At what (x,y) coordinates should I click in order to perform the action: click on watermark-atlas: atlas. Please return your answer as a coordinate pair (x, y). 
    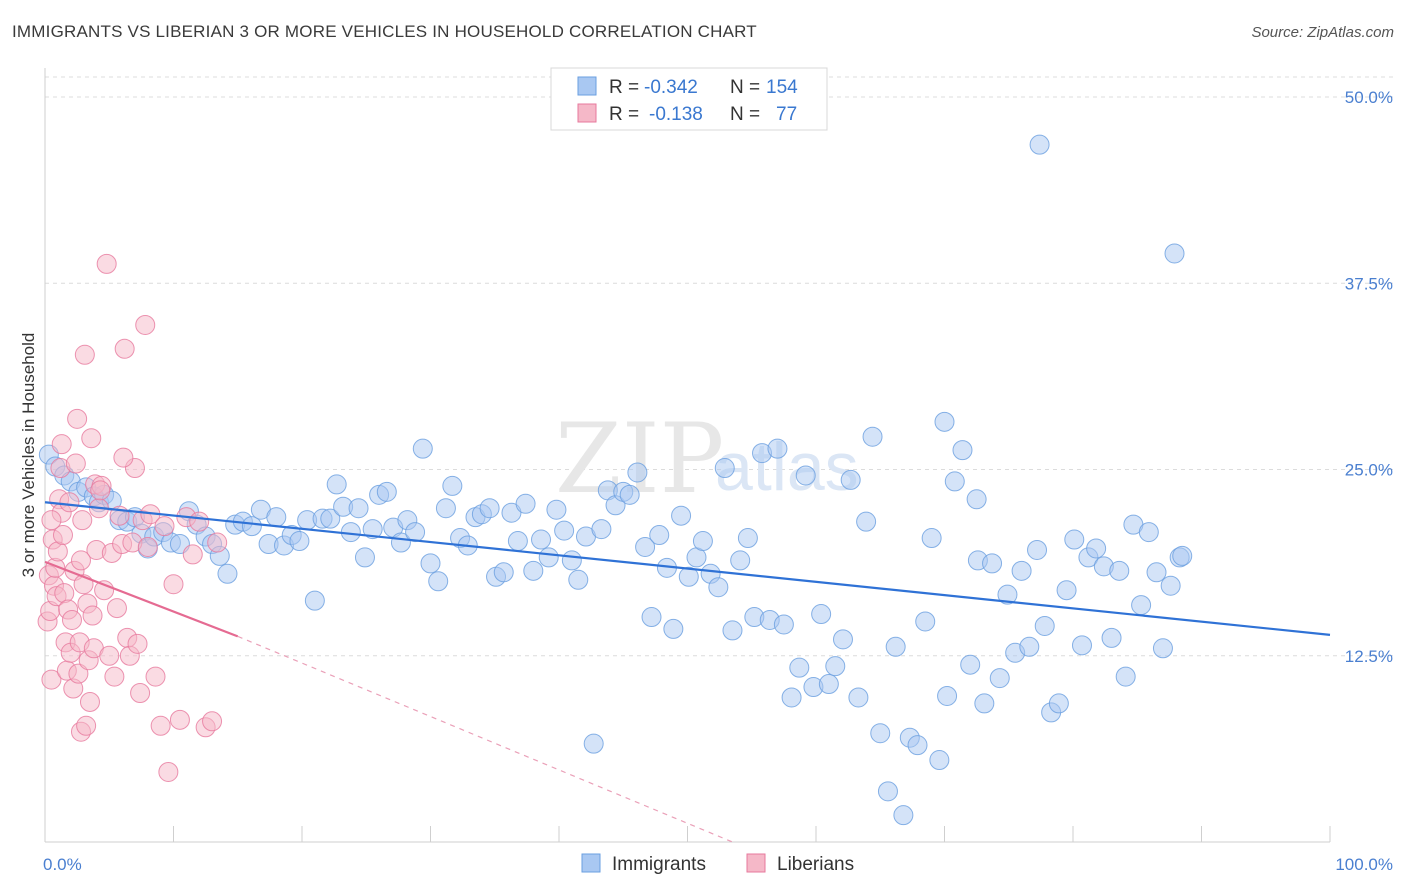
    Looking at the image, I should click on (787, 467).